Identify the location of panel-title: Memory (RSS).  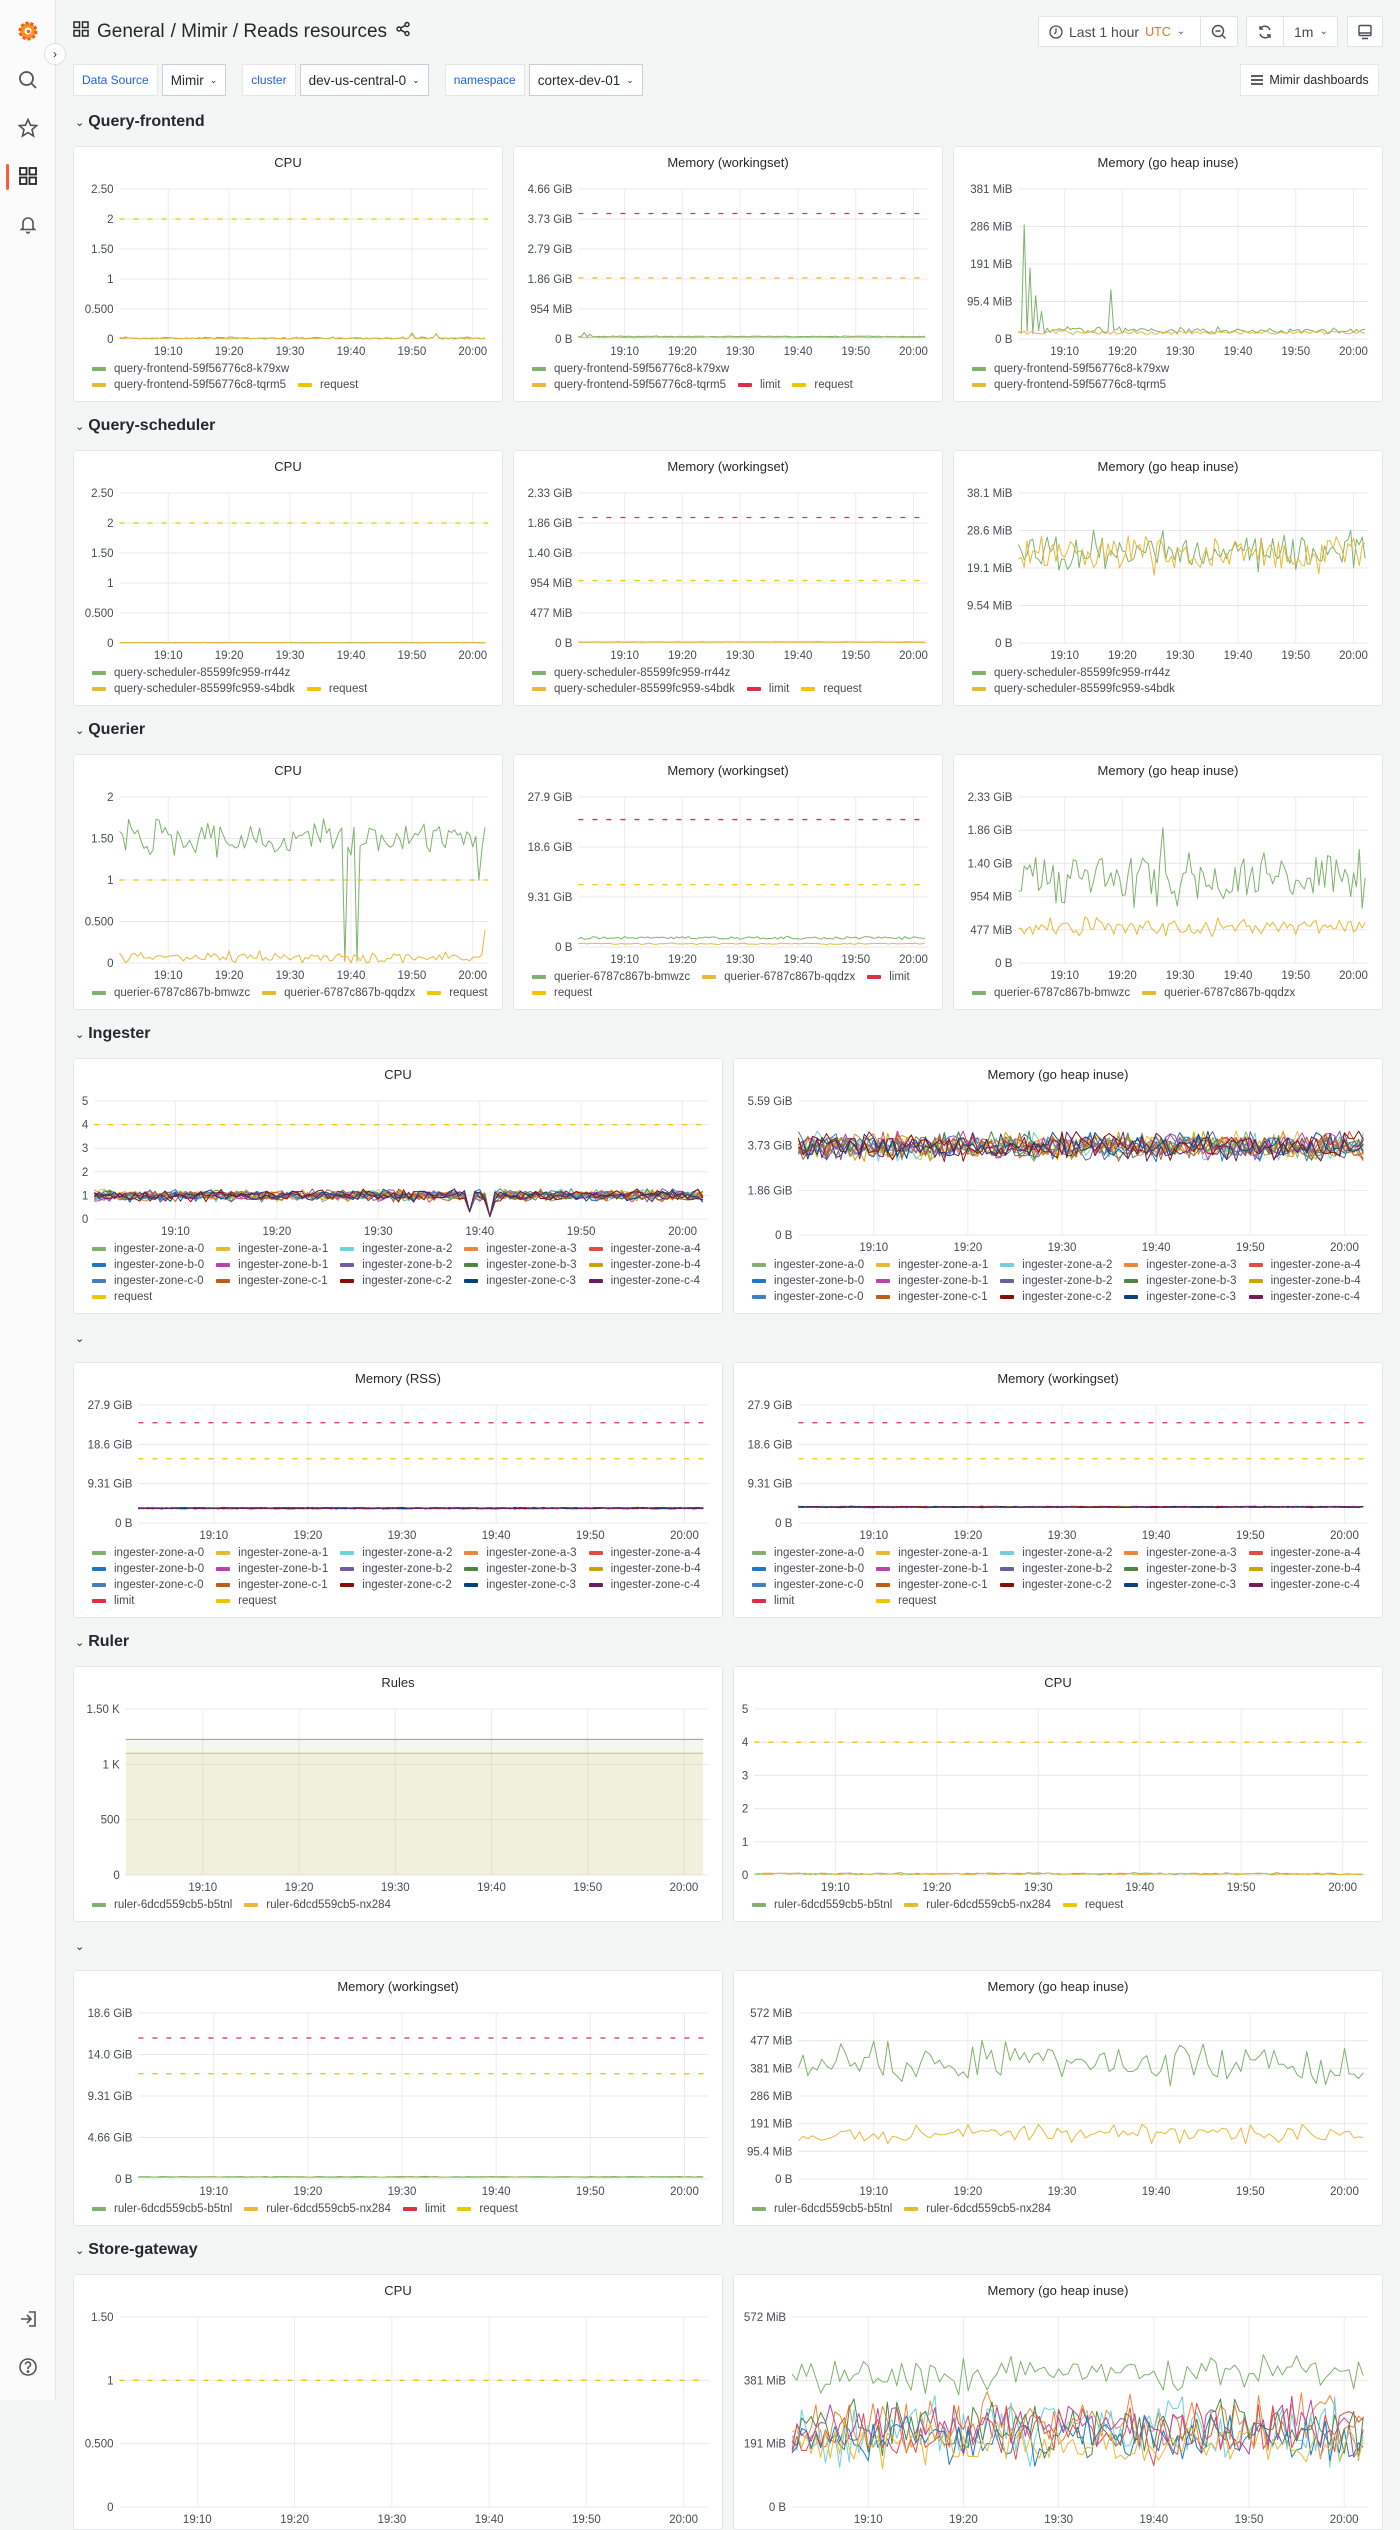
(398, 1378).